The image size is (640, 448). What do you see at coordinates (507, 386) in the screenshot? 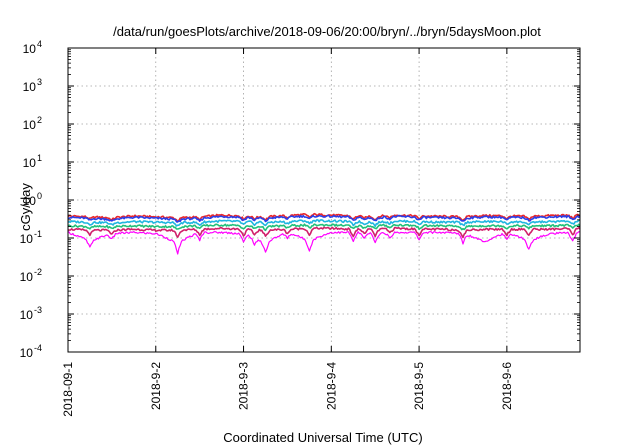
I see `x-tick-label: 2018-9-6` at bounding box center [507, 386].